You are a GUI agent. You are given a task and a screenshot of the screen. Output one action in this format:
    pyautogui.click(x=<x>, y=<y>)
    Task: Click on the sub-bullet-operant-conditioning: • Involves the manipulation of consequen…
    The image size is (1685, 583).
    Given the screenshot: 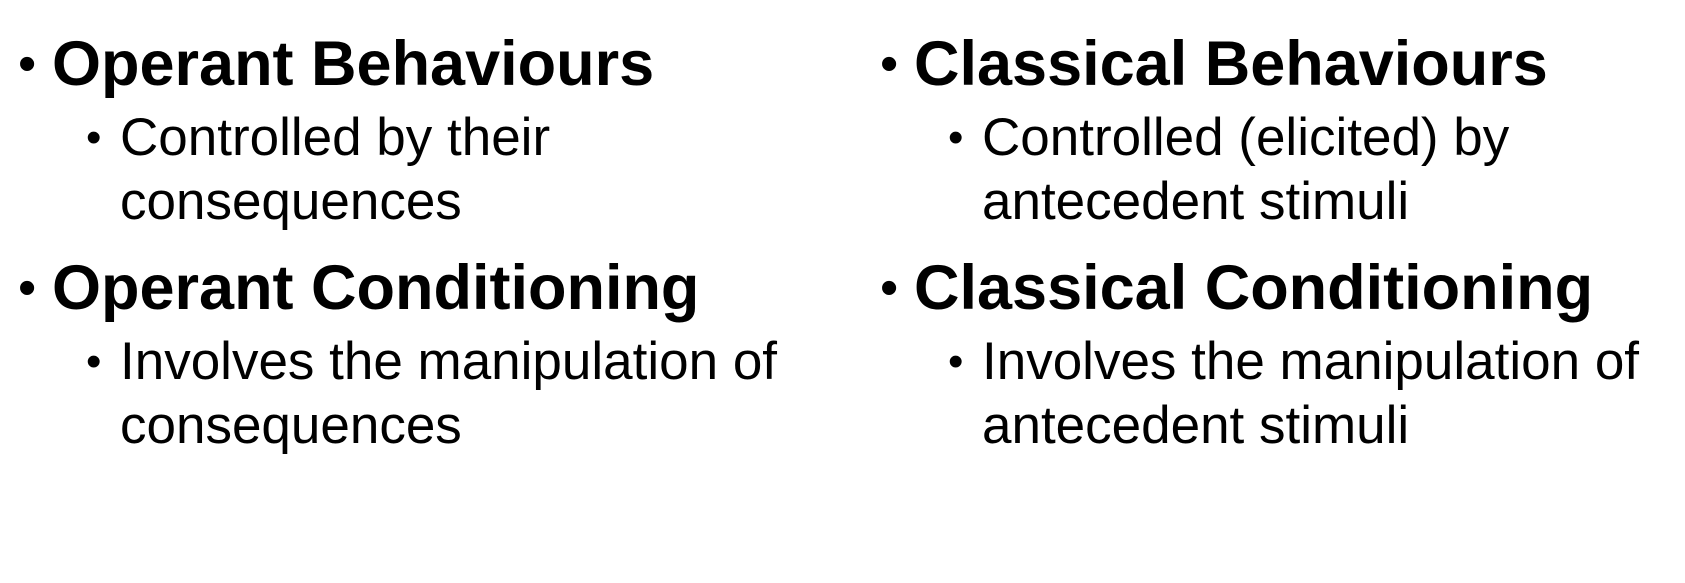 What is the action you would take?
    pyautogui.click(x=446, y=394)
    